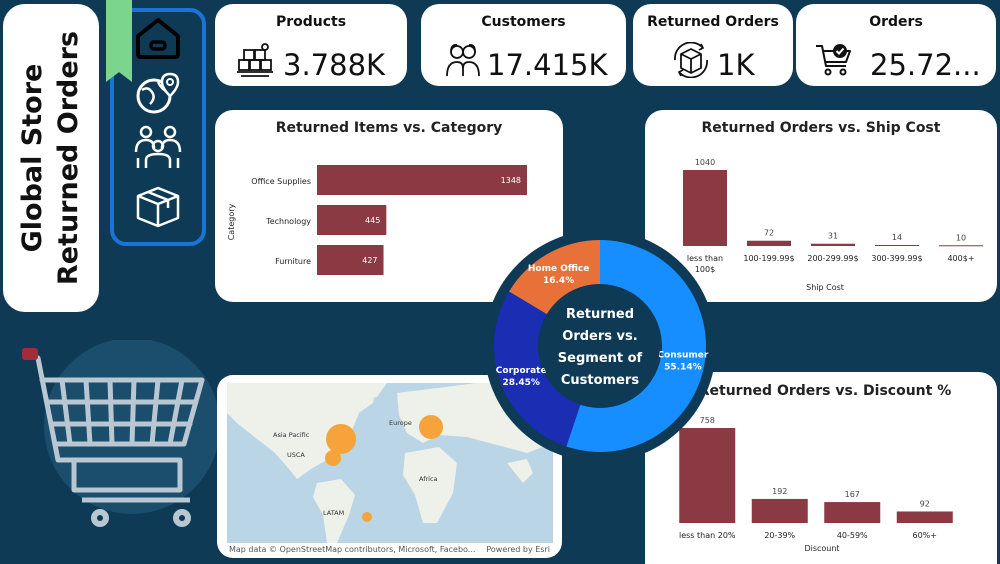 This screenshot has height=564, width=1000. I want to click on kpi-customers-label: Customers, so click(523, 22).